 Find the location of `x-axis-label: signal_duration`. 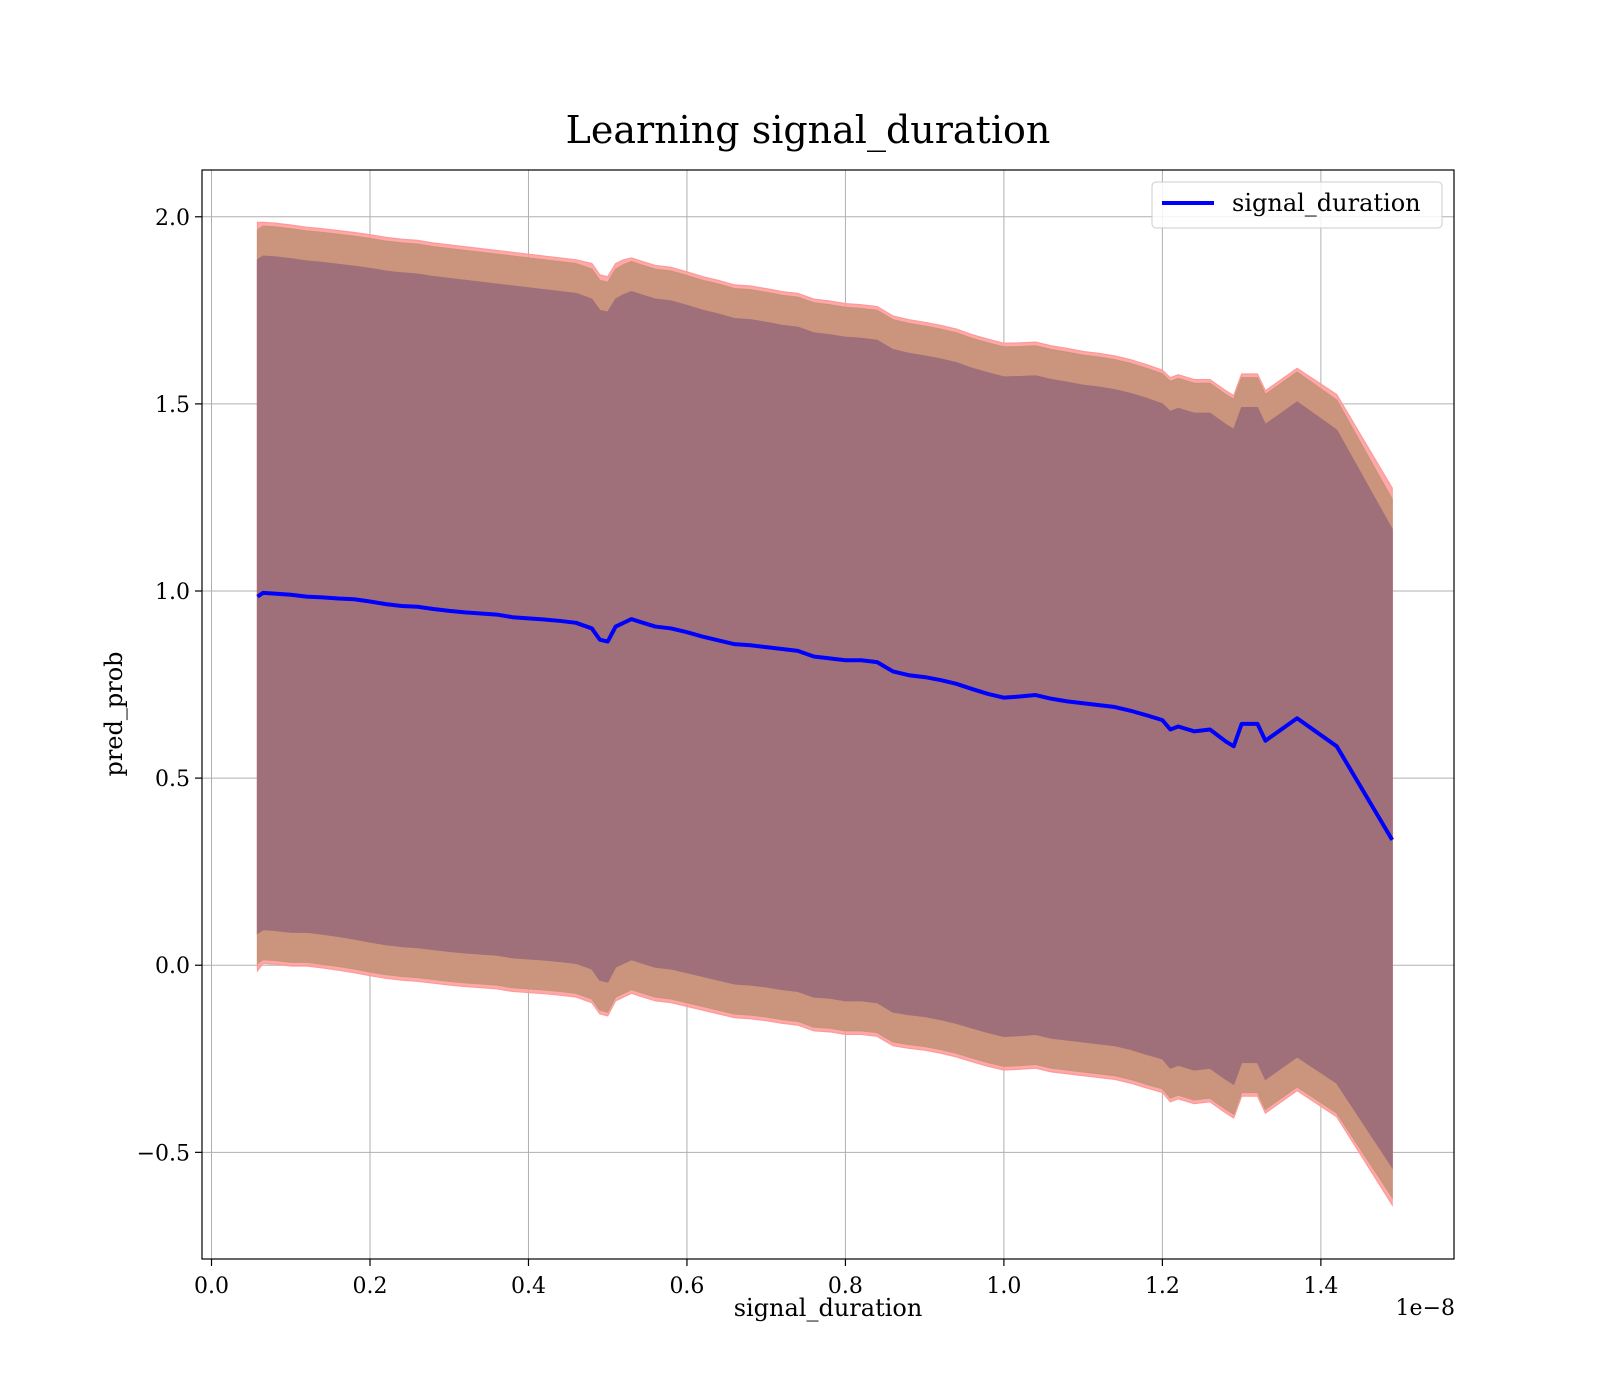

x-axis-label: signal_duration is located at coordinates (828, 1308).